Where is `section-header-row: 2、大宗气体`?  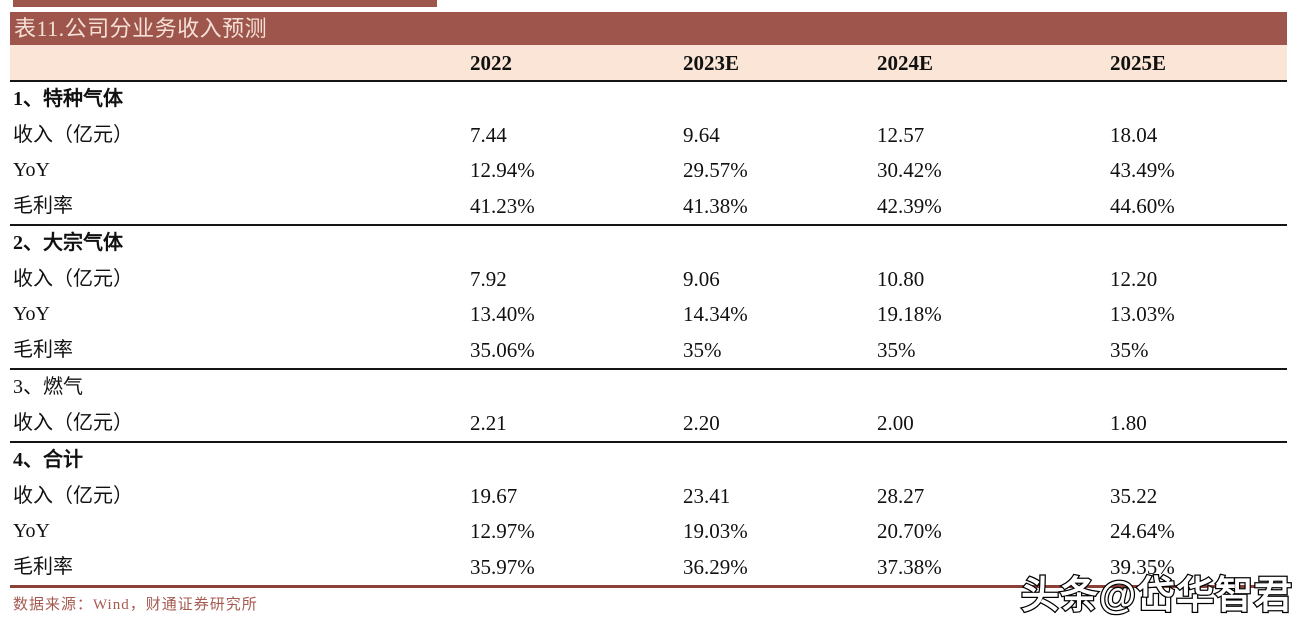 section-header-row: 2、大宗气体 is located at coordinates (648, 244).